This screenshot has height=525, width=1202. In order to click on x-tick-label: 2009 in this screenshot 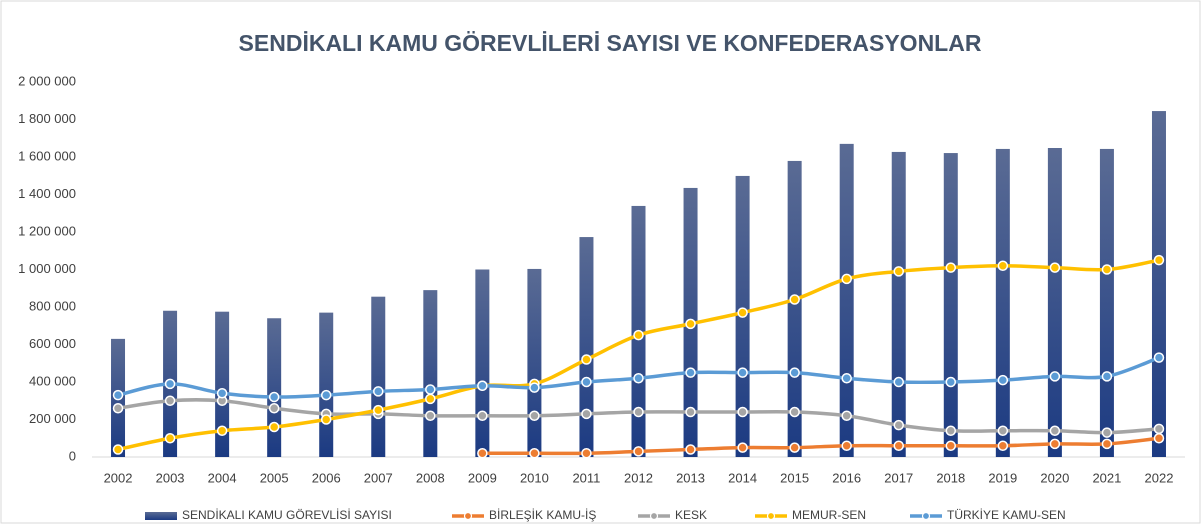, I will do `click(482, 477)`.